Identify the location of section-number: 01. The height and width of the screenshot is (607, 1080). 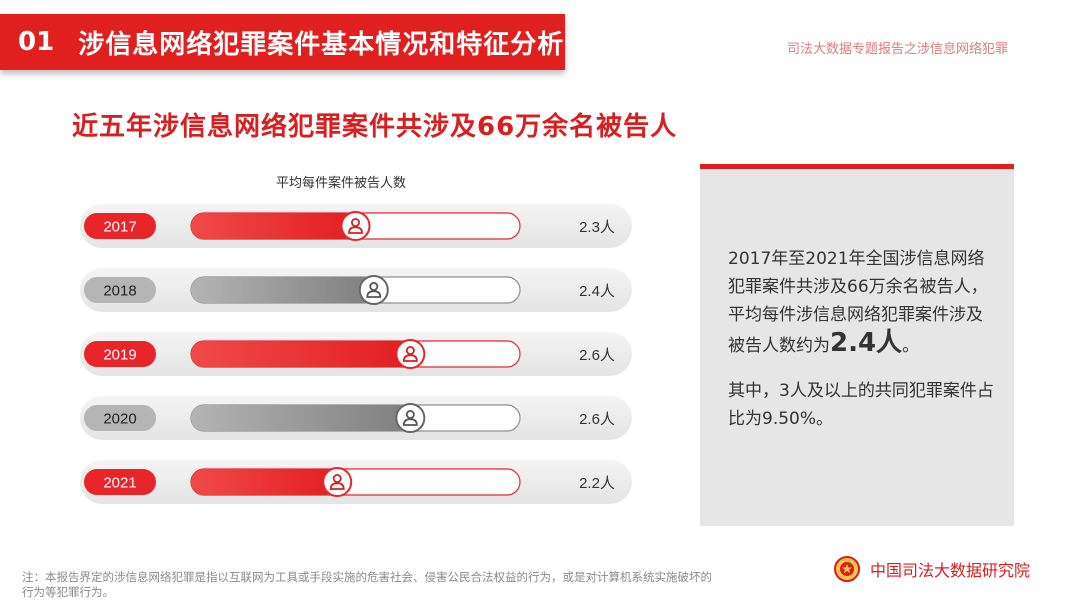
(36, 42).